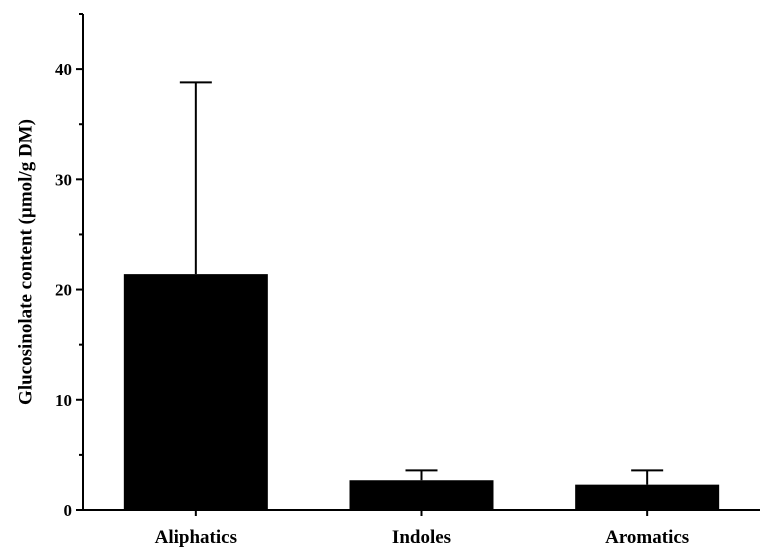 This screenshot has height=549, width=761. Describe the element at coordinates (63, 179) in the screenshot. I see `y-tick-label: 30` at that location.